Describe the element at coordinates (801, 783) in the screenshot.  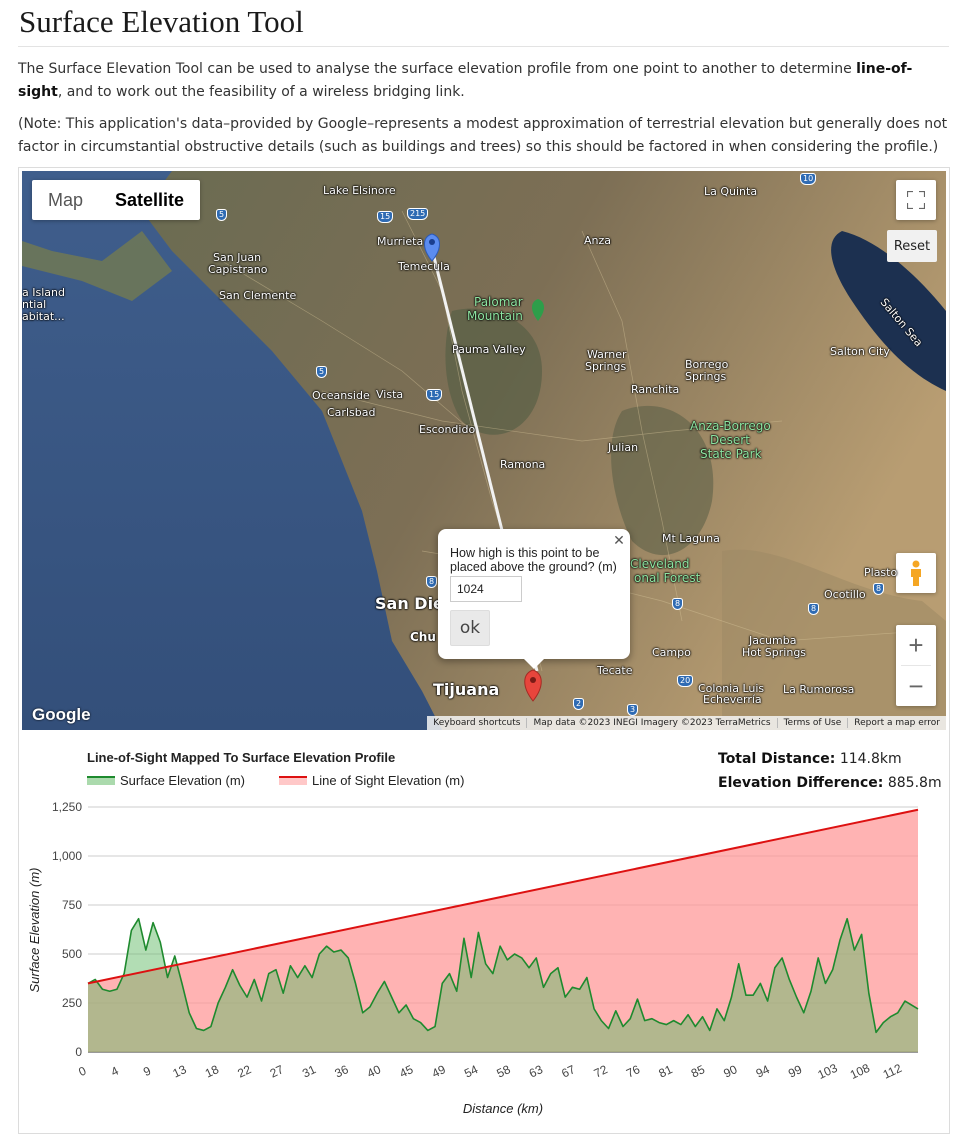
I see `elevation-difference-label: Elevation Difference:` at that location.